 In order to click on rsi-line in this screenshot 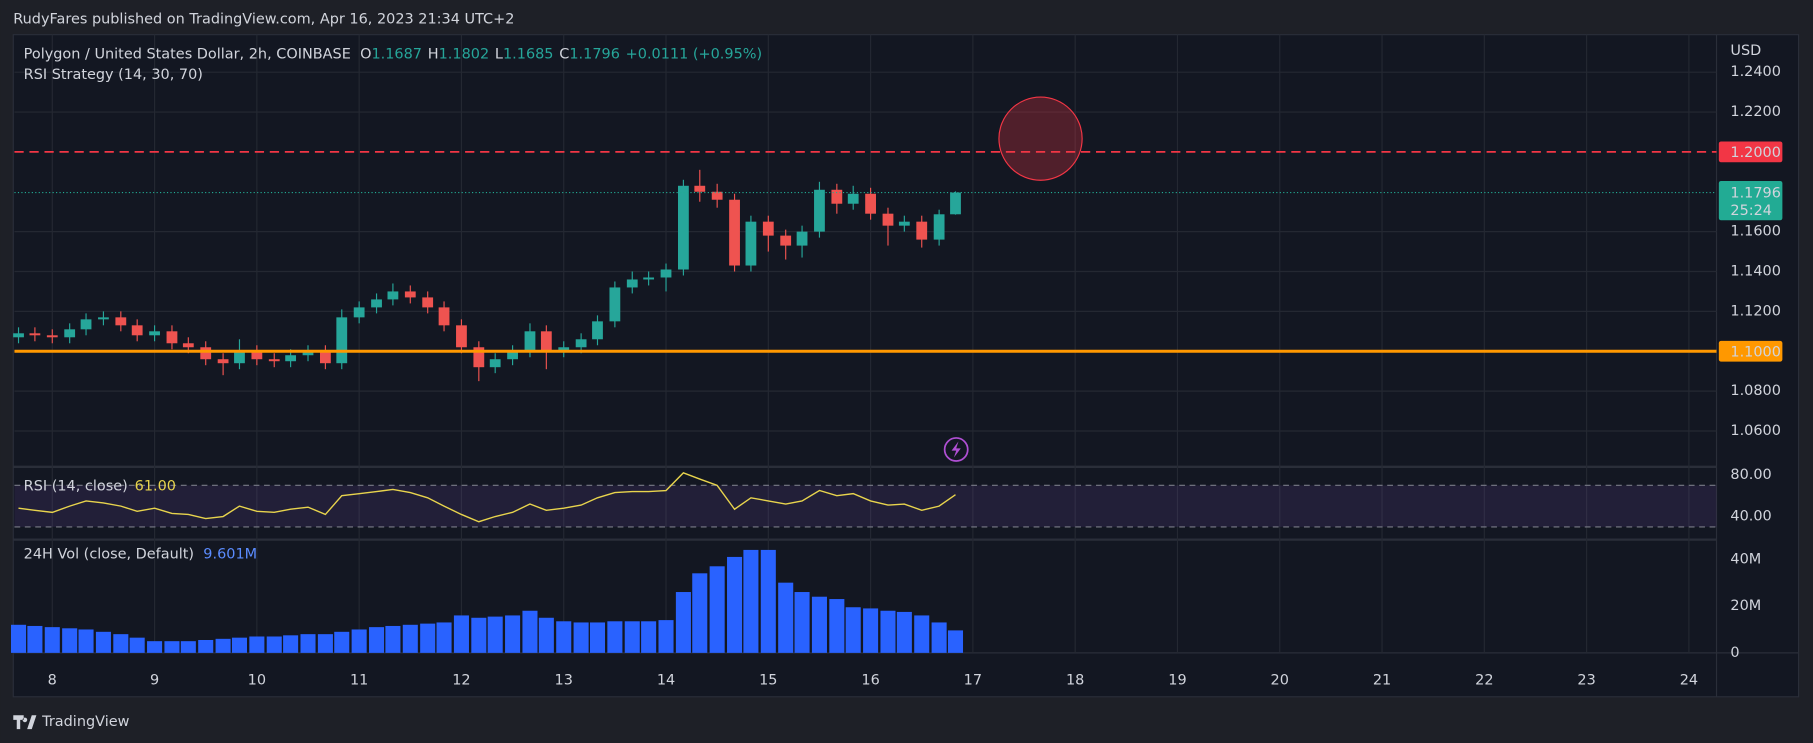, I will do `click(487, 497)`.